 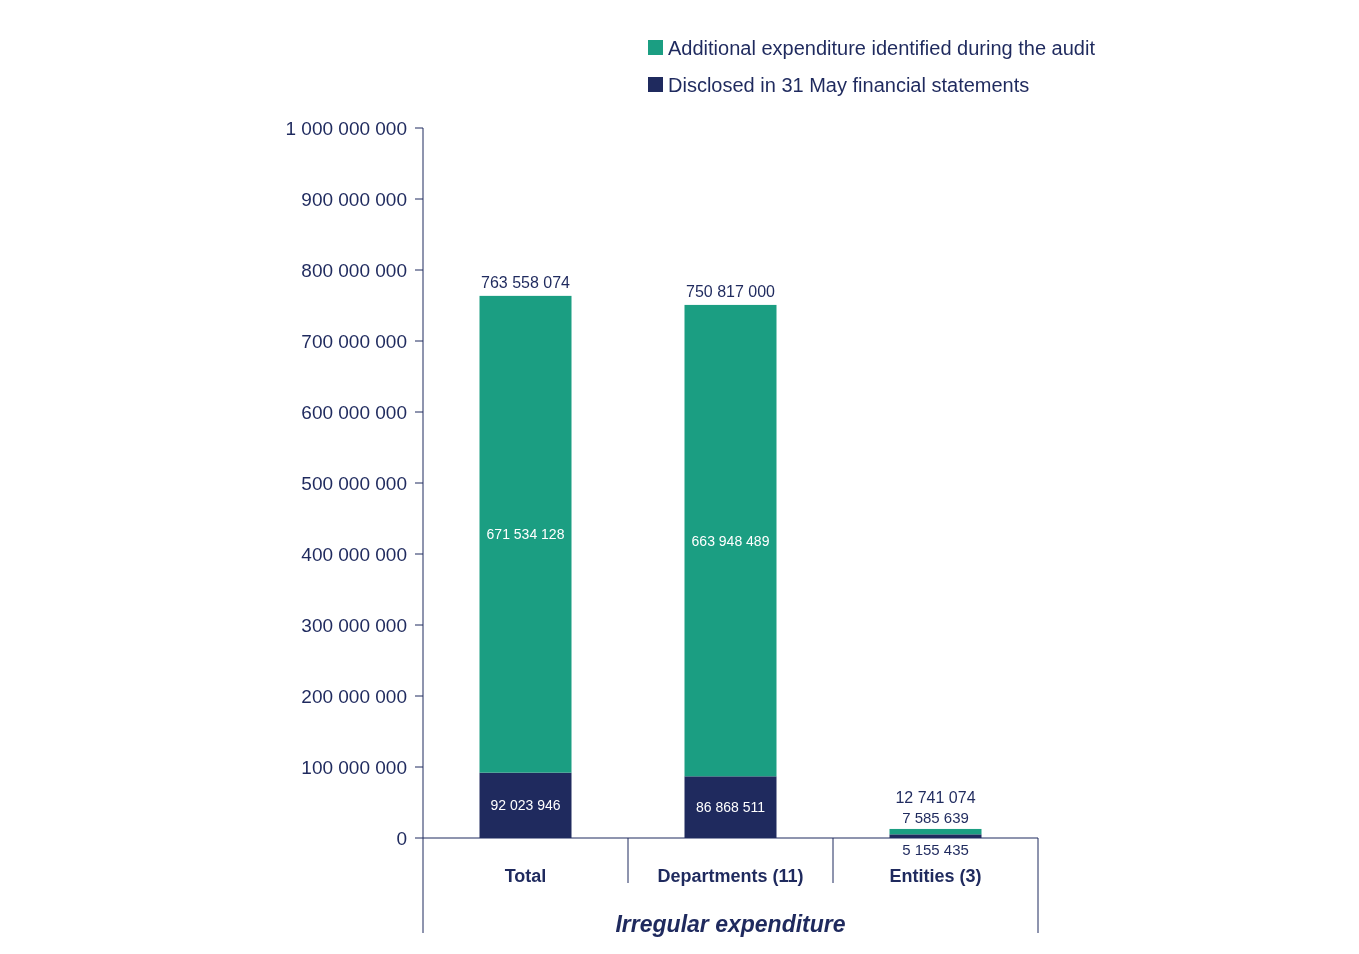 I want to click on data-label: 92 023 946, so click(x=525, y=805).